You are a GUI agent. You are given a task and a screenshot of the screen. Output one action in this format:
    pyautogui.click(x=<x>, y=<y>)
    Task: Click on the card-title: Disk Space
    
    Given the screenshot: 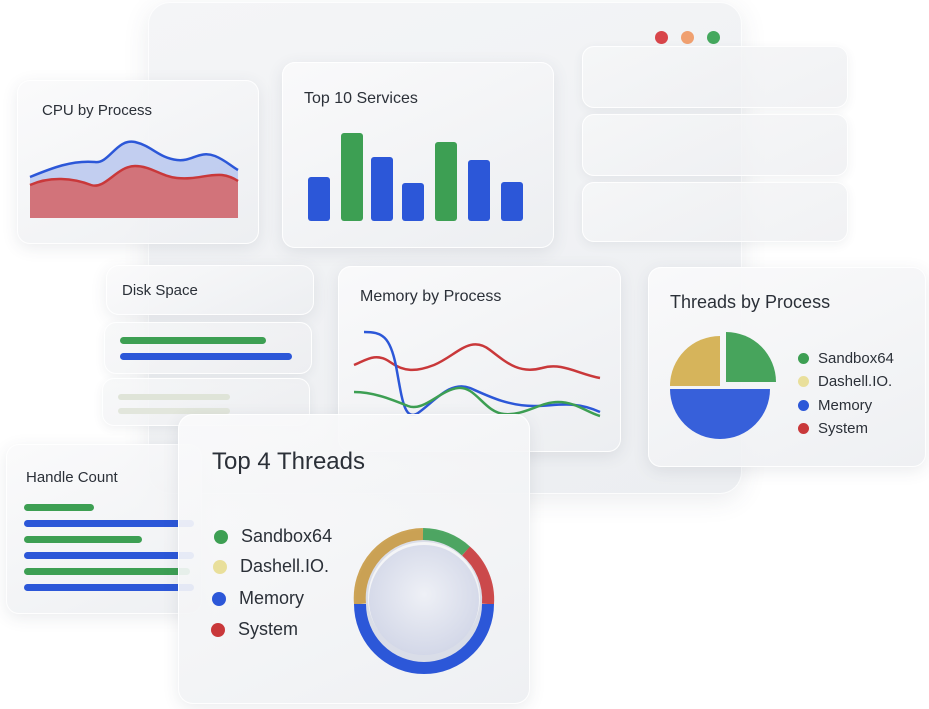 What is the action you would take?
    pyautogui.click(x=160, y=290)
    